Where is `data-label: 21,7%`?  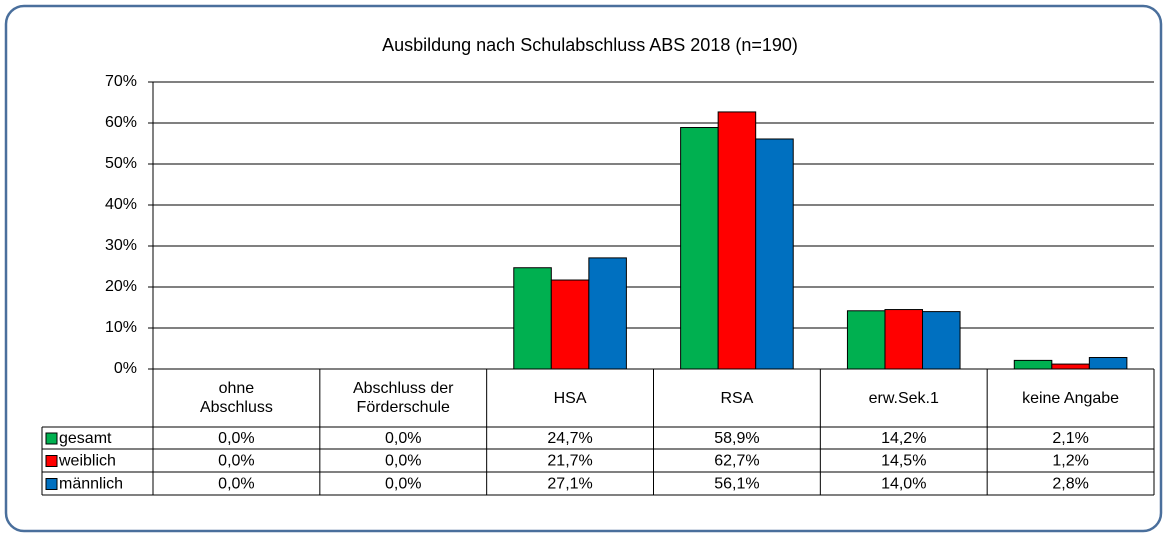 data-label: 21,7% is located at coordinates (569, 461).